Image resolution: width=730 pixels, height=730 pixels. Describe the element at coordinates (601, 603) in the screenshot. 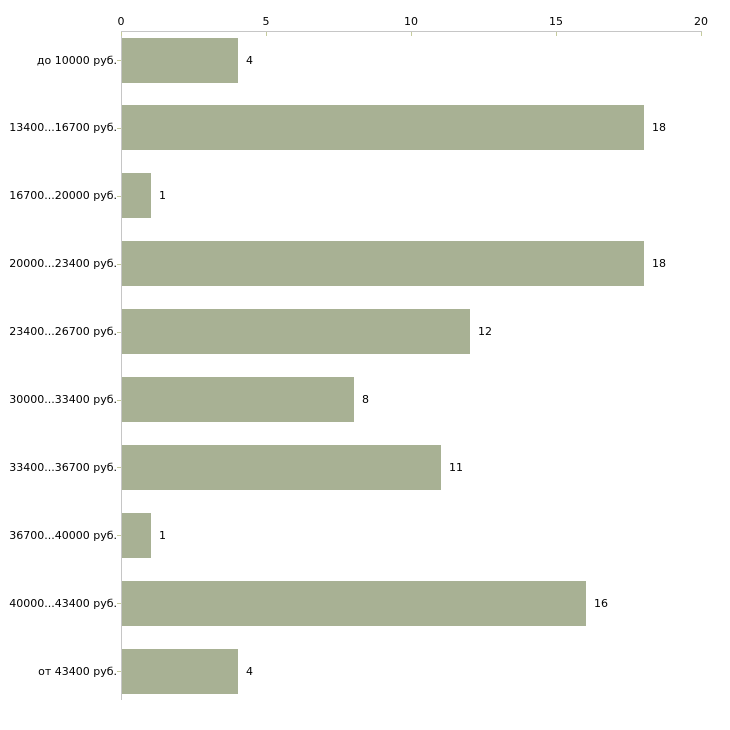

I see `bar-value-label: 16` at that location.